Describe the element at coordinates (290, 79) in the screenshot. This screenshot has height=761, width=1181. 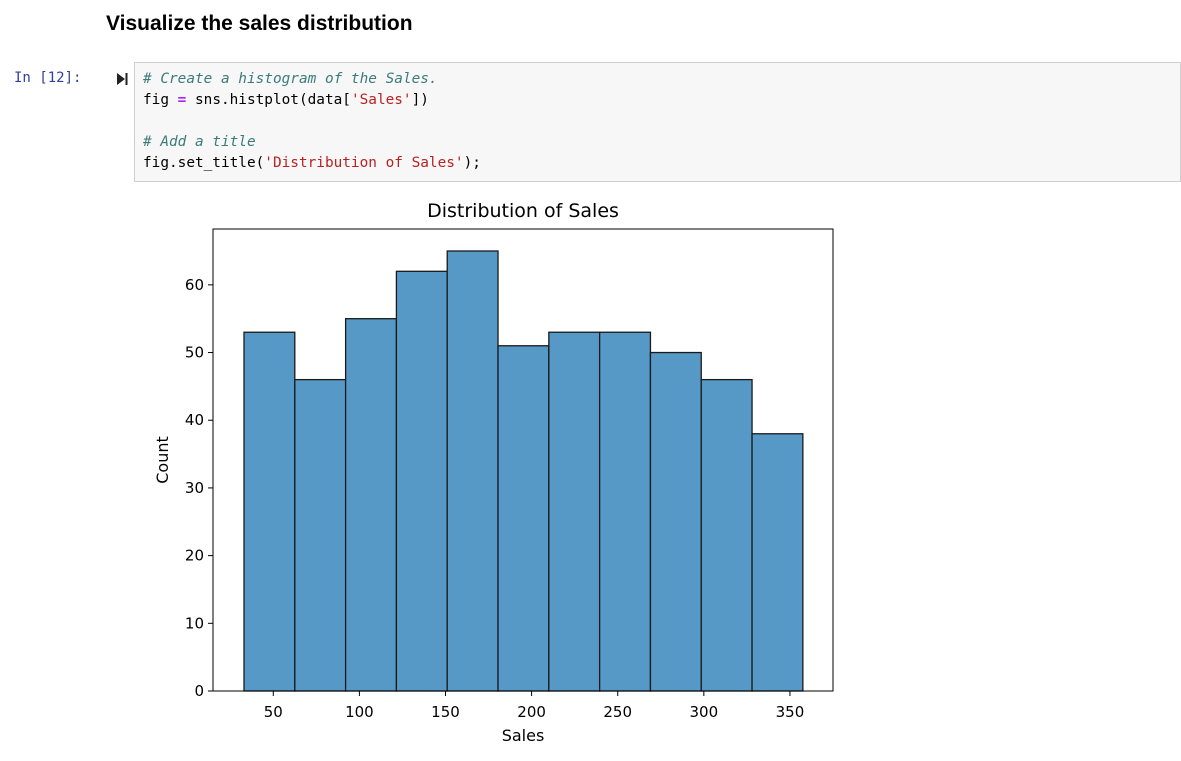
I see `code-comment: # Create a histogram of the Sales.` at that location.